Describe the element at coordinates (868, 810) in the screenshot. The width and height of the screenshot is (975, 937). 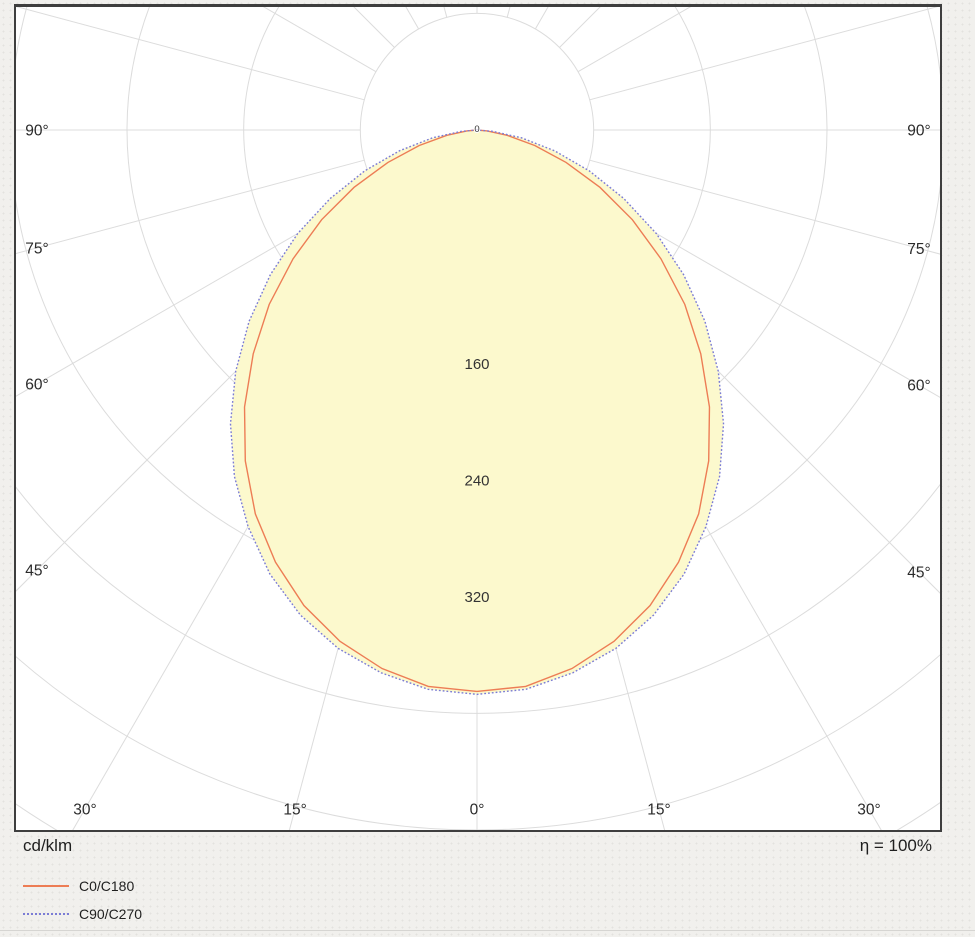
I see `angle-label-right-30: 30°` at that location.